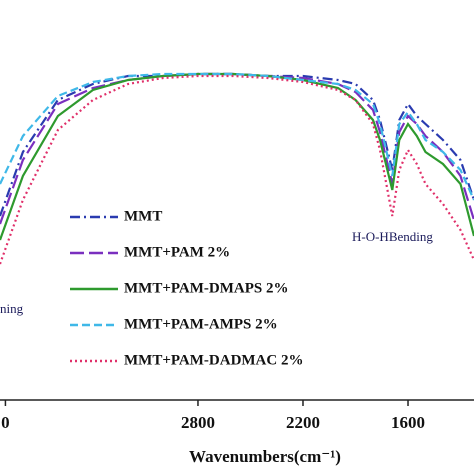 Image resolution: width=474 pixels, height=474 pixels. Describe the element at coordinates (213, 360) in the screenshot. I see `legend-label: MMT+PAM-DADMAC 2%` at that location.